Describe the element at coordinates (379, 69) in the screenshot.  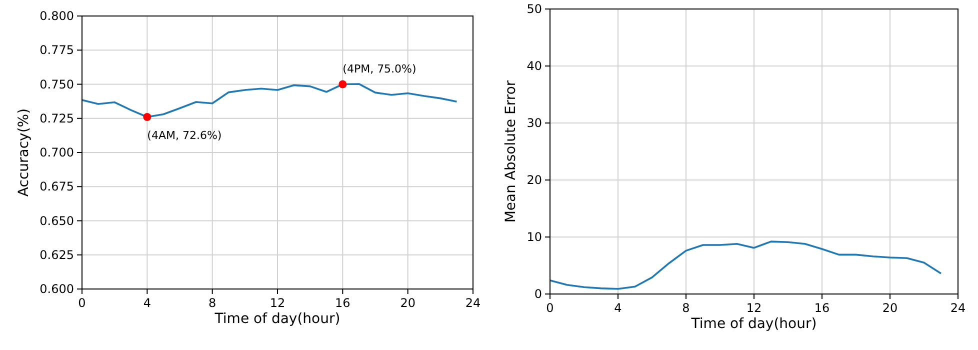
I see `annotation: (4PM, 75.0%)` at that location.